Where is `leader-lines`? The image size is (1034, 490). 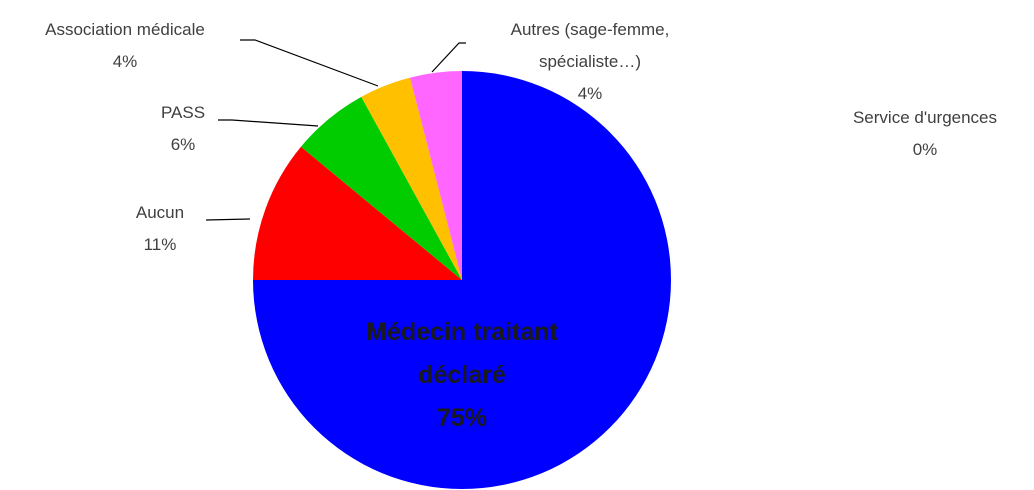
leader-lines is located at coordinates (335, 130).